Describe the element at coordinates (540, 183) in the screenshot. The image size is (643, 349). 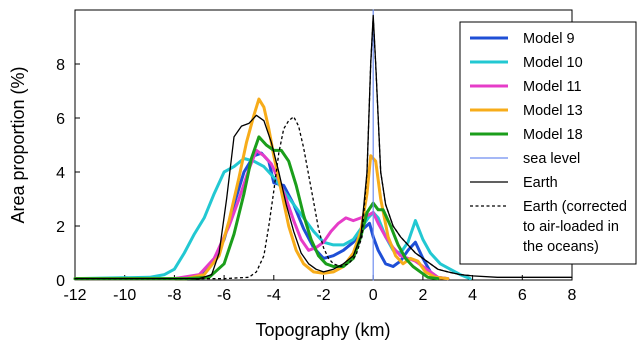
I see `legend-label: Earth` at that location.